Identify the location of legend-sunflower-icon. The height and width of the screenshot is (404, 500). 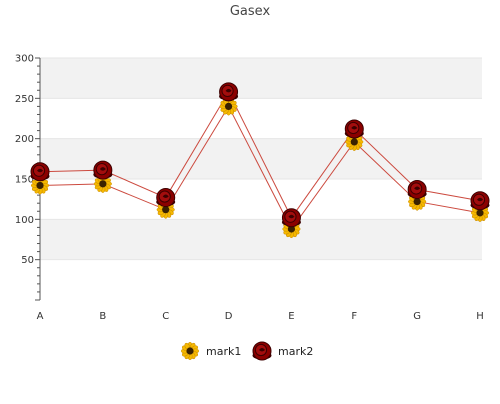
(190, 351).